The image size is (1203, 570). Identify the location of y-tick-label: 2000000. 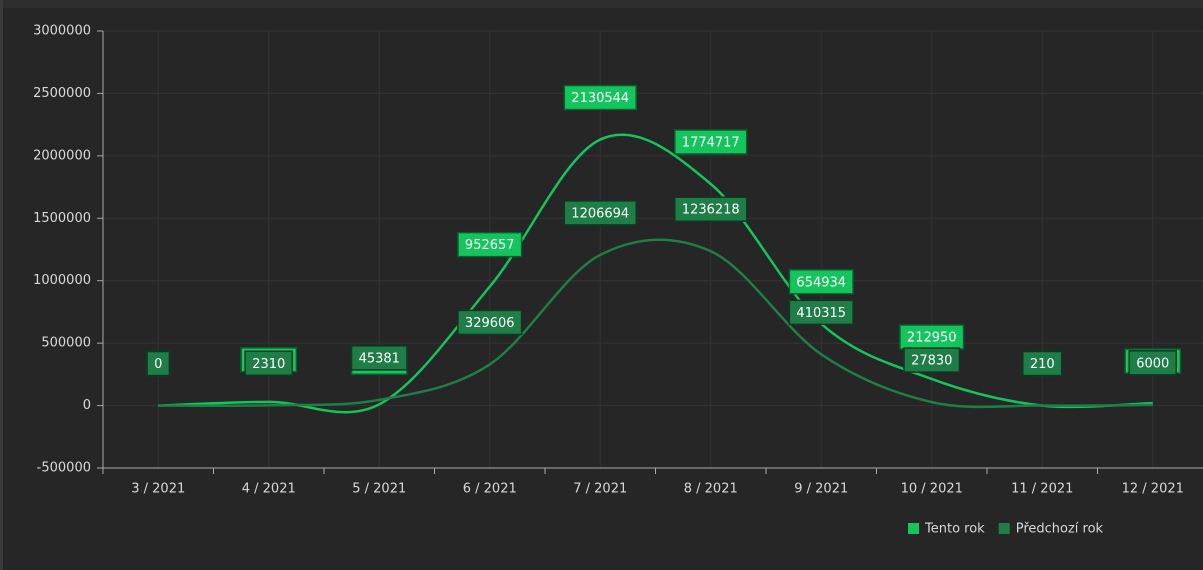
(62, 155).